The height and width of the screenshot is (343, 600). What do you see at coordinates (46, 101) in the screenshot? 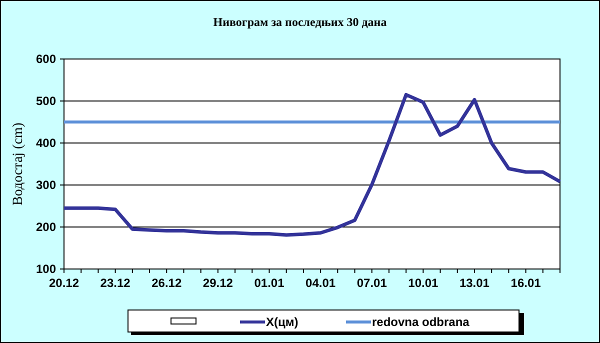
I see `y-tick-label: 500` at bounding box center [46, 101].